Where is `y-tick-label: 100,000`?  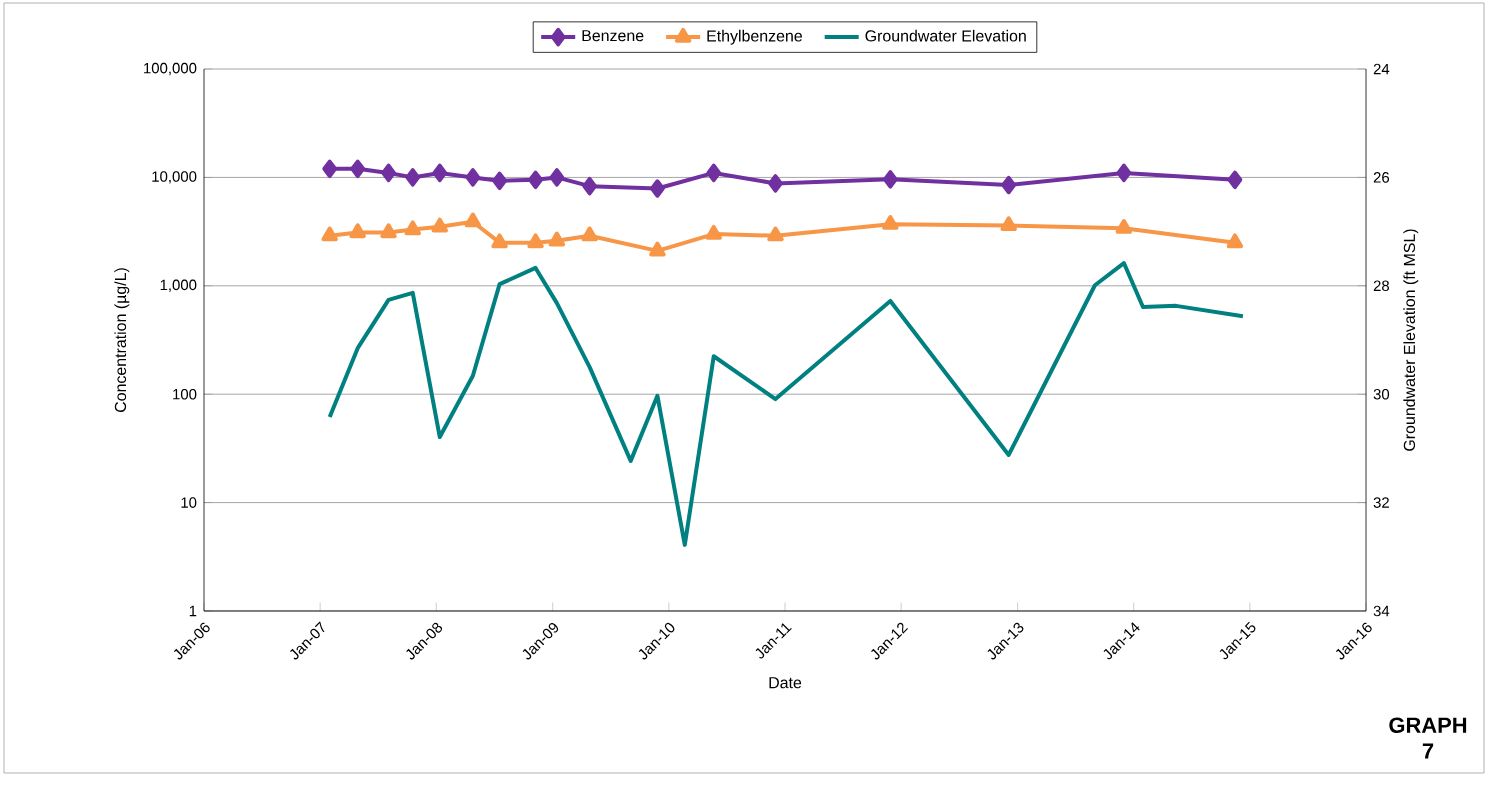
y-tick-label: 100,000 is located at coordinates (170, 69).